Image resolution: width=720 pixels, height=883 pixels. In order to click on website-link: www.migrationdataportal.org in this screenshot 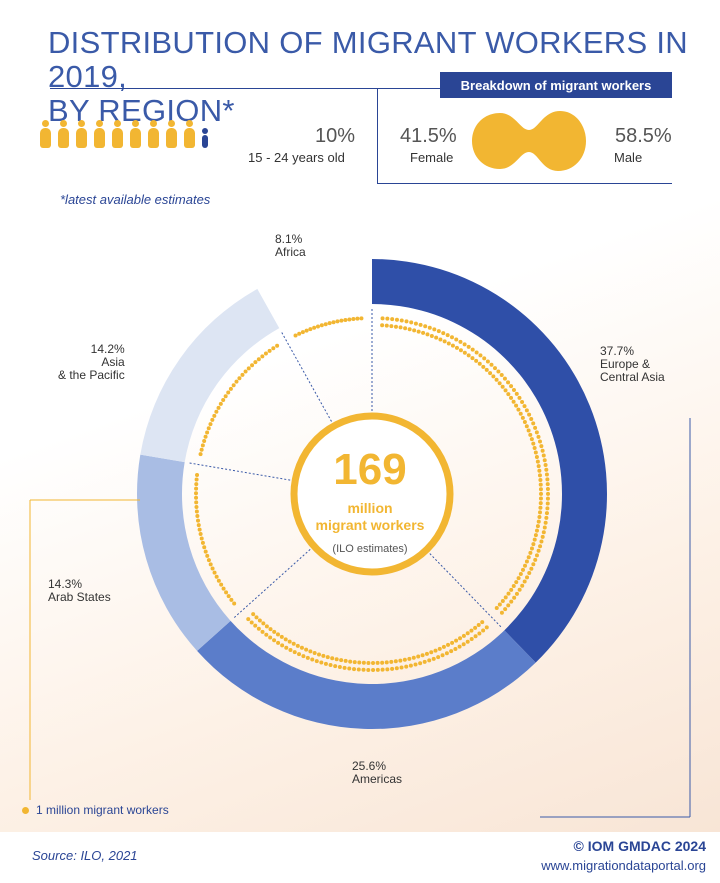, I will do `click(623, 865)`.